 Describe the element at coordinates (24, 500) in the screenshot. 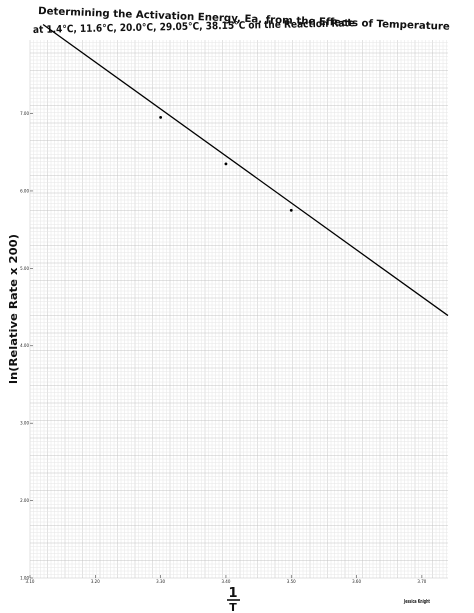

I see `y-tick-label: 2.00` at that location.